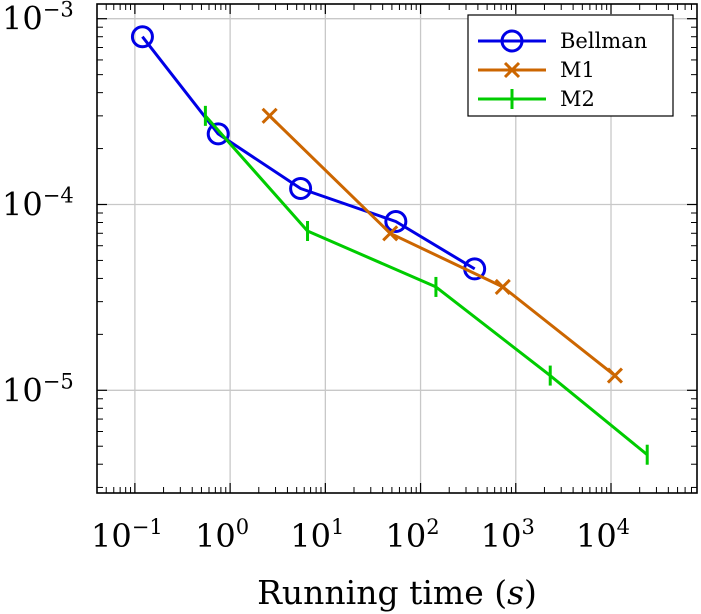  Describe the element at coordinates (603, 535) in the screenshot. I see `x-tick-label: 10⁴` at that location.